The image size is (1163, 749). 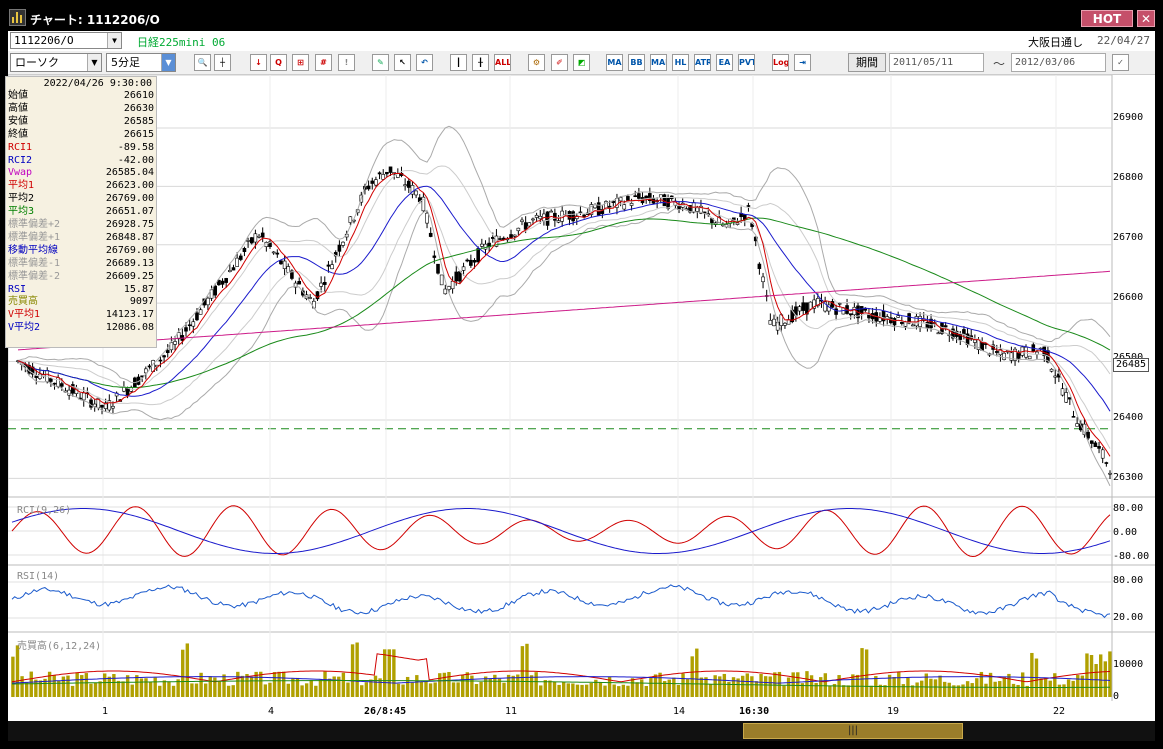 What do you see at coordinates (66, 40) in the screenshot?
I see `symbol-input: 1112206/O ▼` at bounding box center [66, 40].